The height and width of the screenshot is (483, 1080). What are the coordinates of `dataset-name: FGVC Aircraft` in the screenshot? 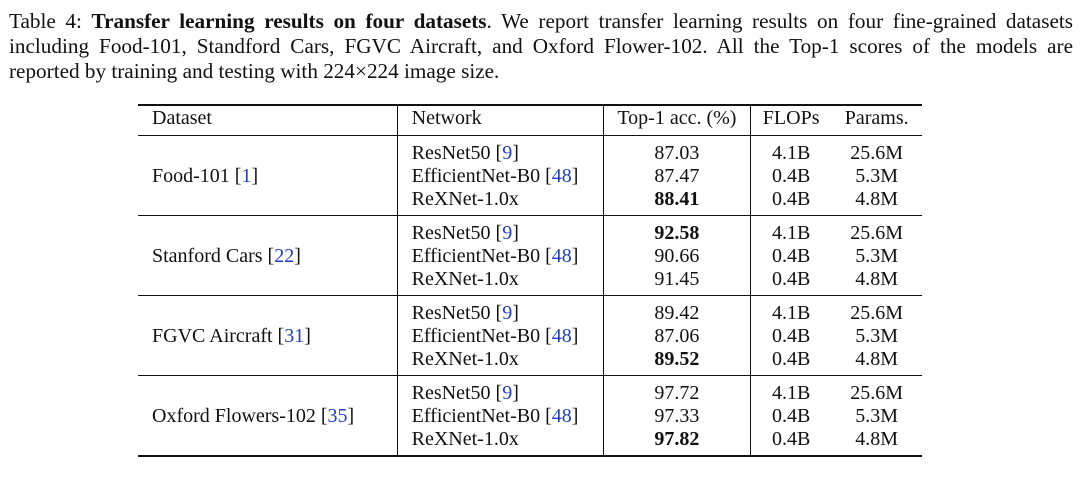 It's located at (212, 335).